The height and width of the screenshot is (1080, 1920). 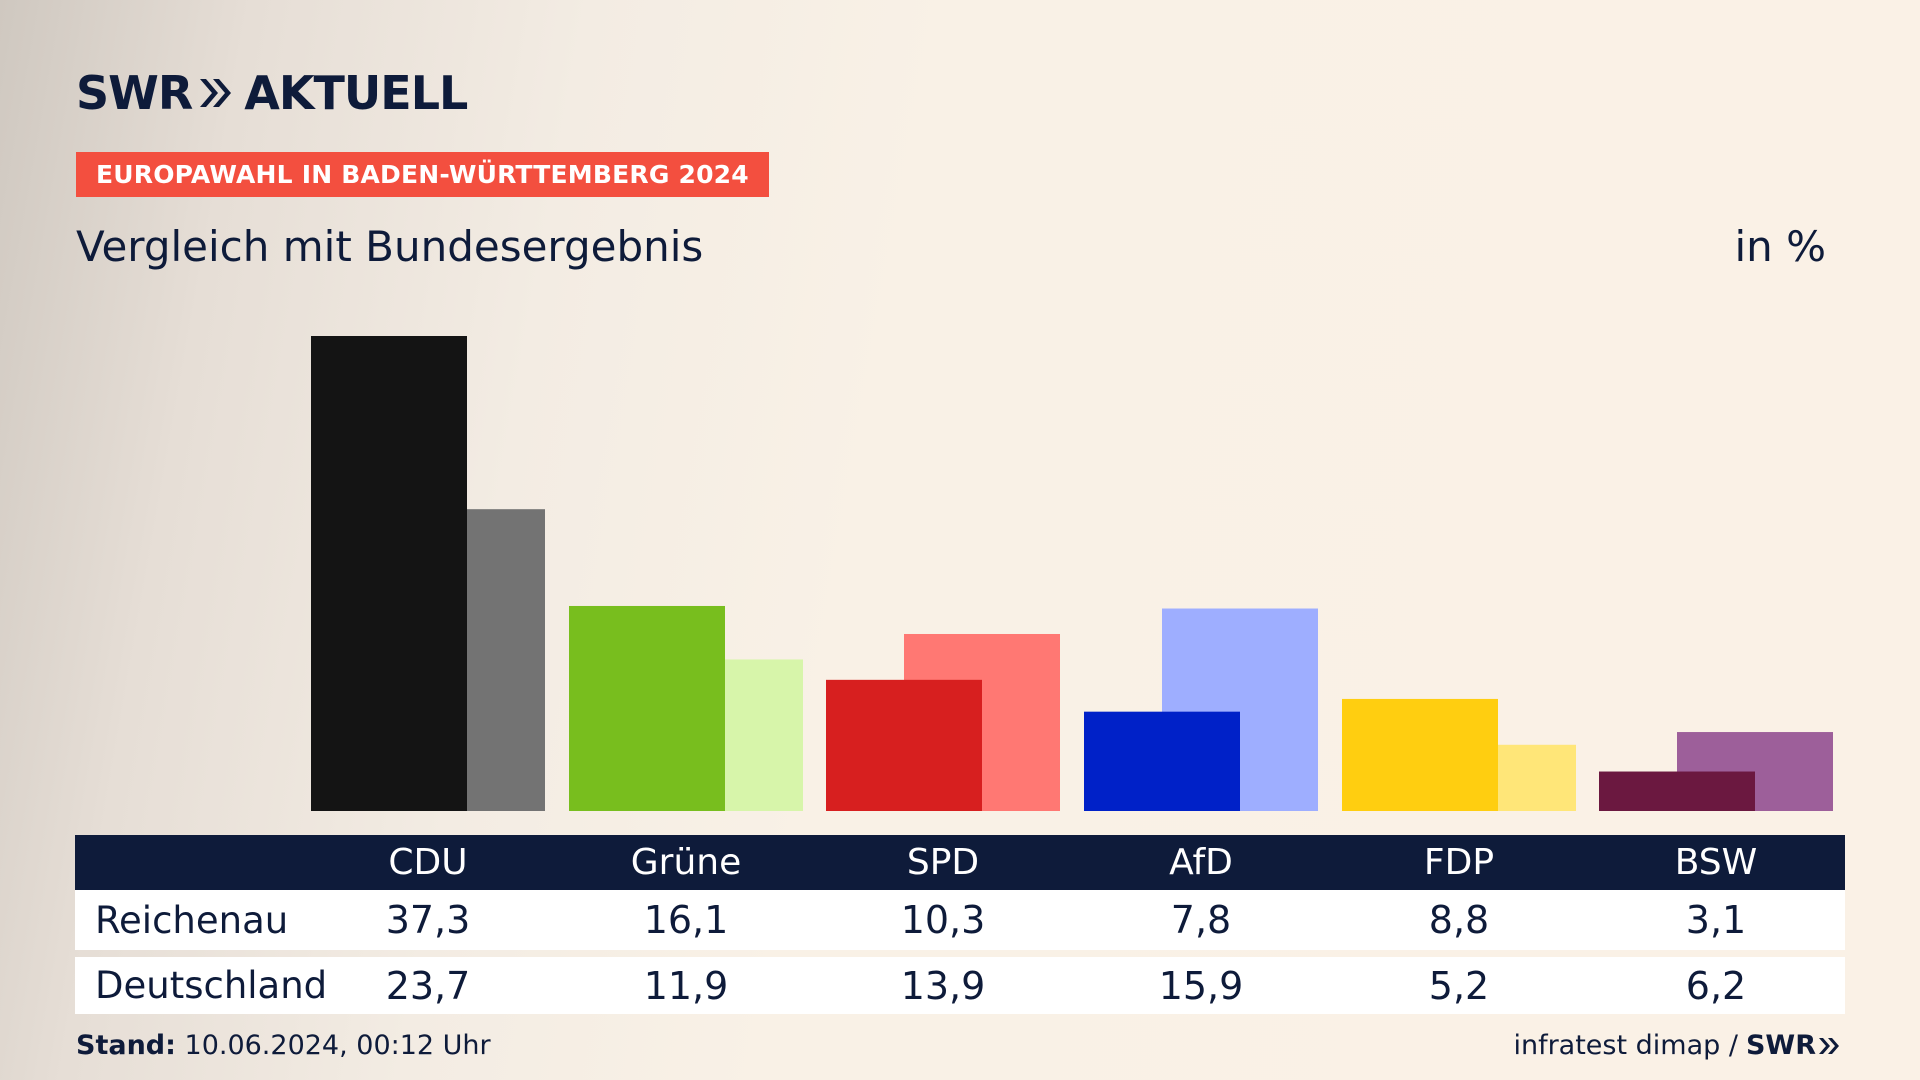 What do you see at coordinates (686, 920) in the screenshot?
I see `table-cell: 16,1` at bounding box center [686, 920].